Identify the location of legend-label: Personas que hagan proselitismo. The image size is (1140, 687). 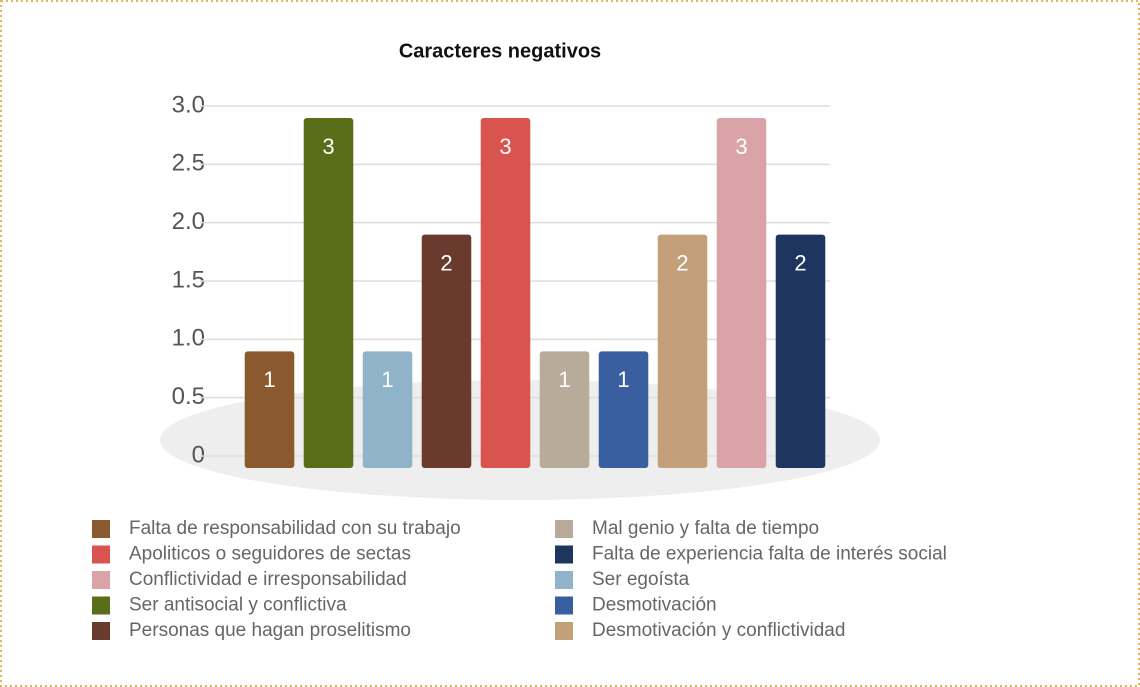
(270, 630).